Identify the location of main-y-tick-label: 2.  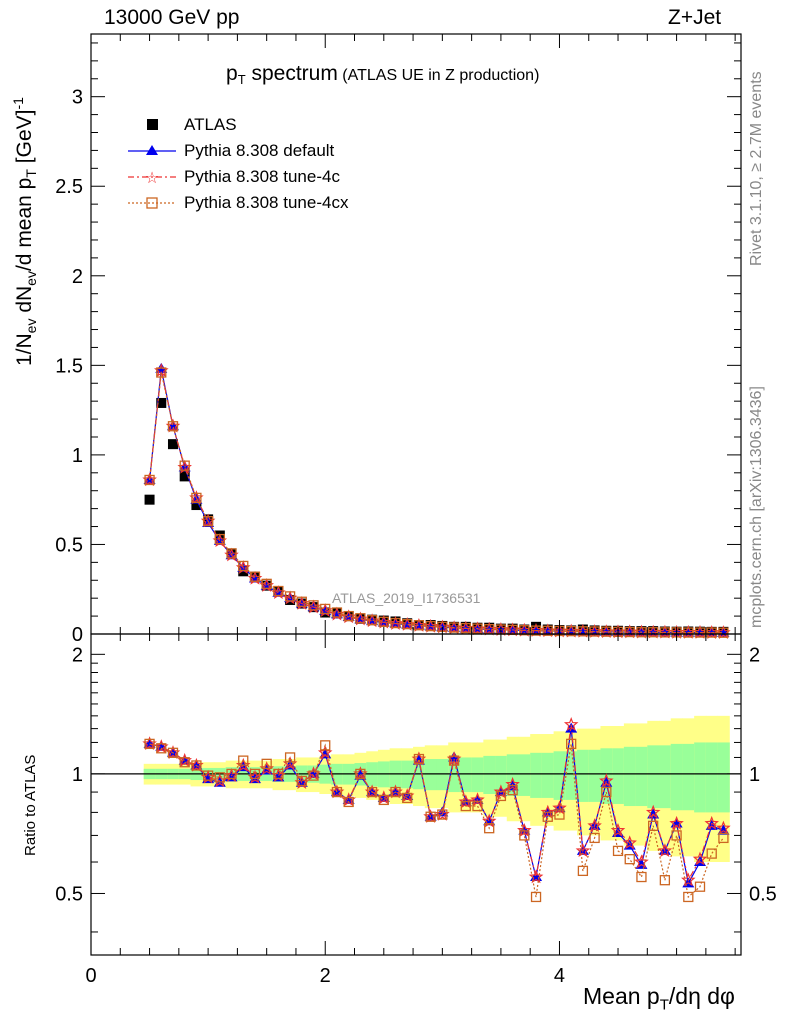
(77, 277).